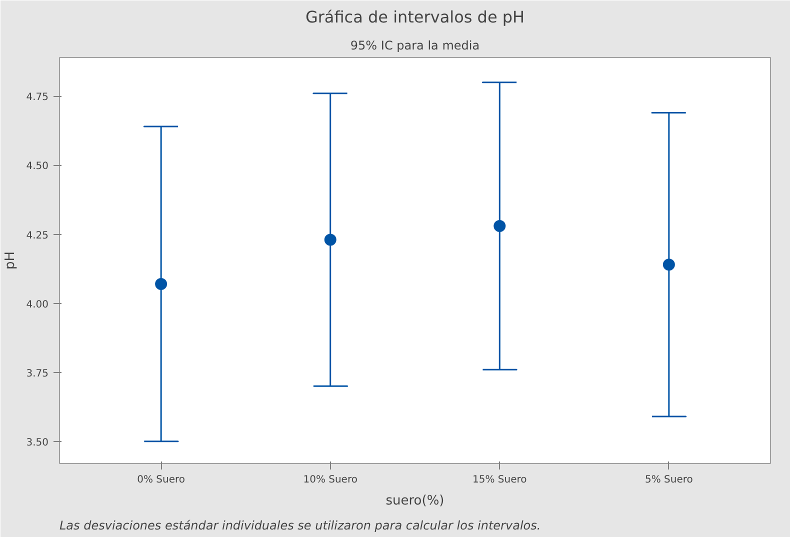  I want to click on x-tick-label: 5% Suero, so click(668, 480).